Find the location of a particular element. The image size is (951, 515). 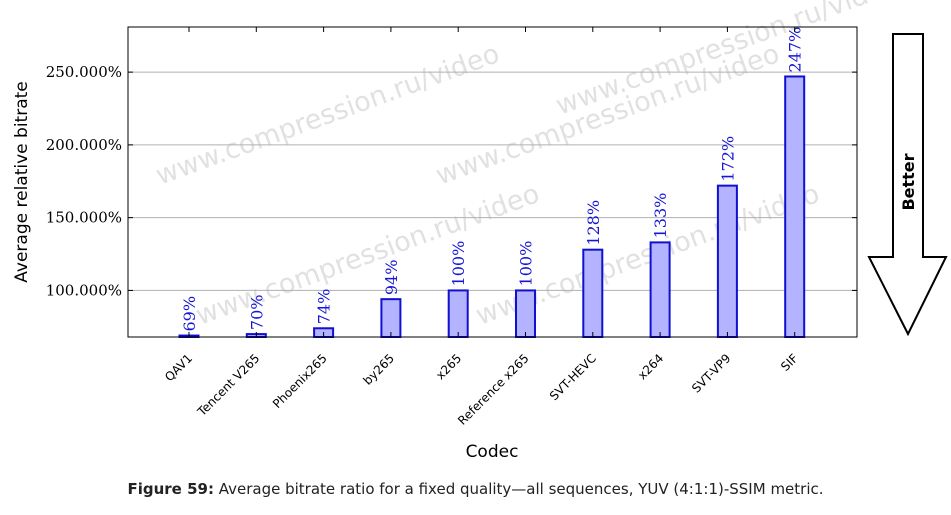

x-tick-label: SIF is located at coordinates (789, 362).